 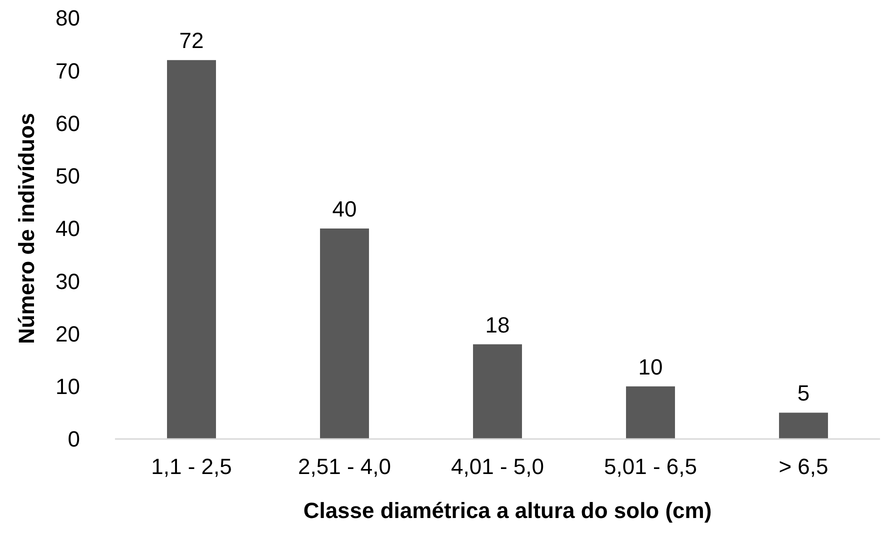 What do you see at coordinates (68, 387) in the screenshot?
I see `y-tick-label: 10` at bounding box center [68, 387].